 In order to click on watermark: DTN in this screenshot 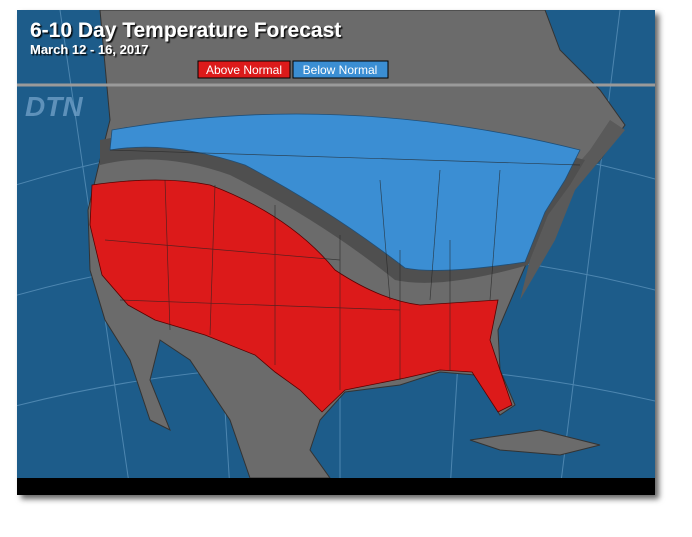, I will do `click(54, 106)`.